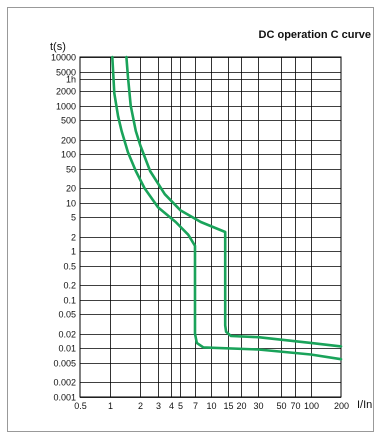 This screenshot has width=381, height=439. What do you see at coordinates (241, 406) in the screenshot?
I see `x-tick-label: 20` at bounding box center [241, 406].